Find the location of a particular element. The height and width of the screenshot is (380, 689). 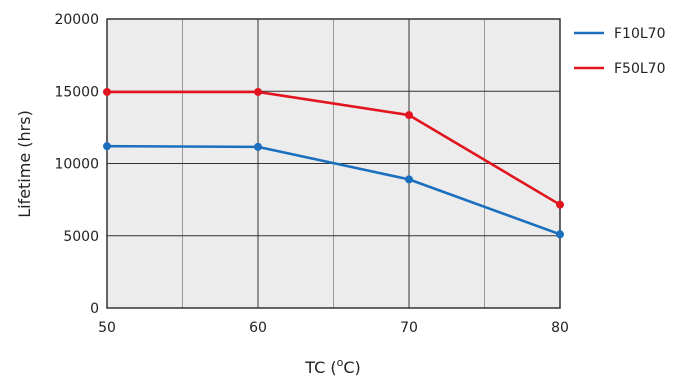

legend: F10L70 F50L70 is located at coordinates (619, 51).